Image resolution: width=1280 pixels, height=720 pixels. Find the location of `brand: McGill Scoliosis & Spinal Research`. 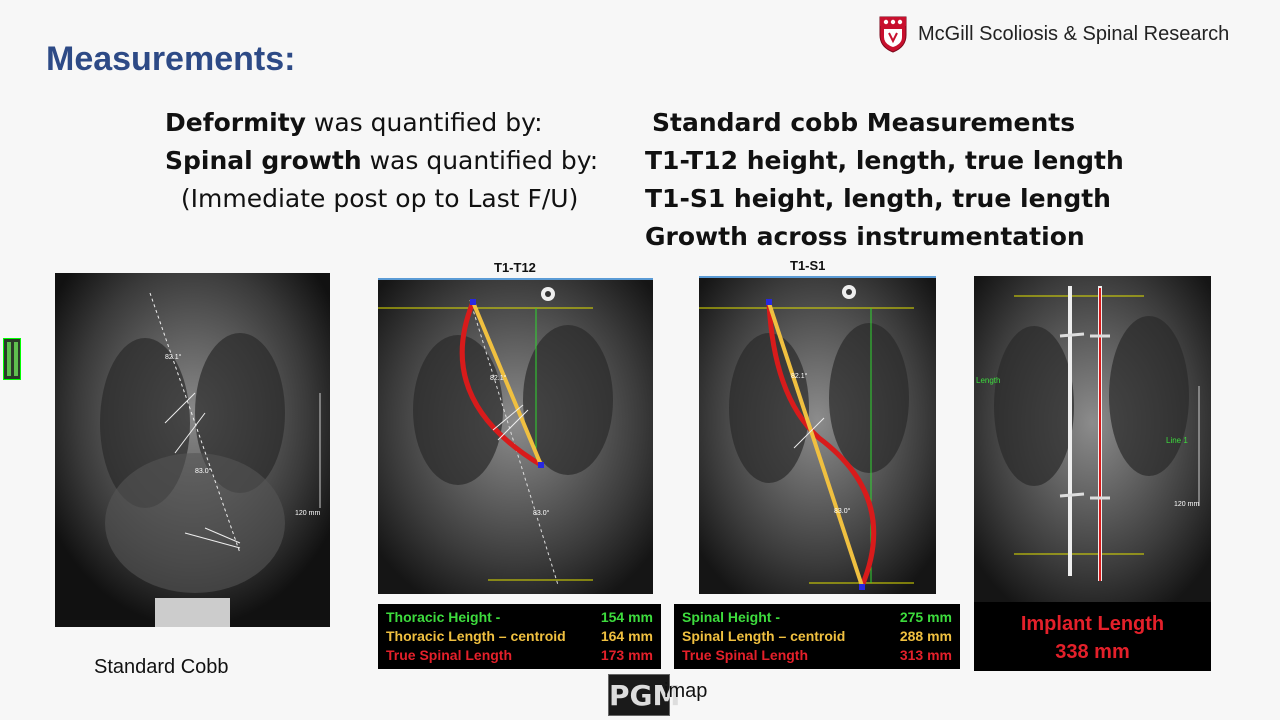

brand: McGill Scoliosis & Spinal Research is located at coordinates (1053, 34).